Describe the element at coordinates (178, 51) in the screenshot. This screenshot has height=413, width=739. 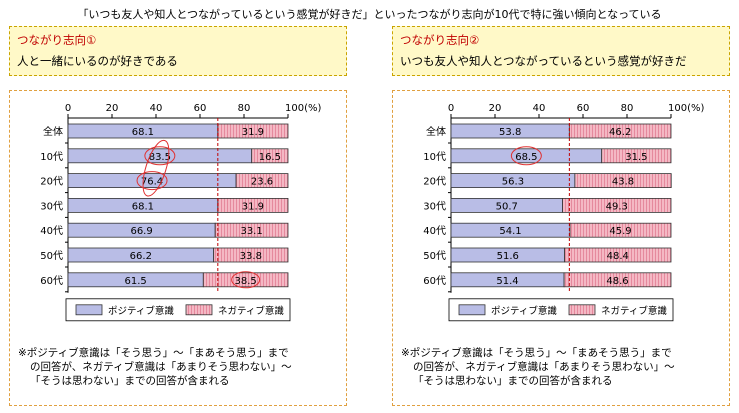
I see `header-box-1: つながり志向① 人と一緒にいるのが好きである` at that location.